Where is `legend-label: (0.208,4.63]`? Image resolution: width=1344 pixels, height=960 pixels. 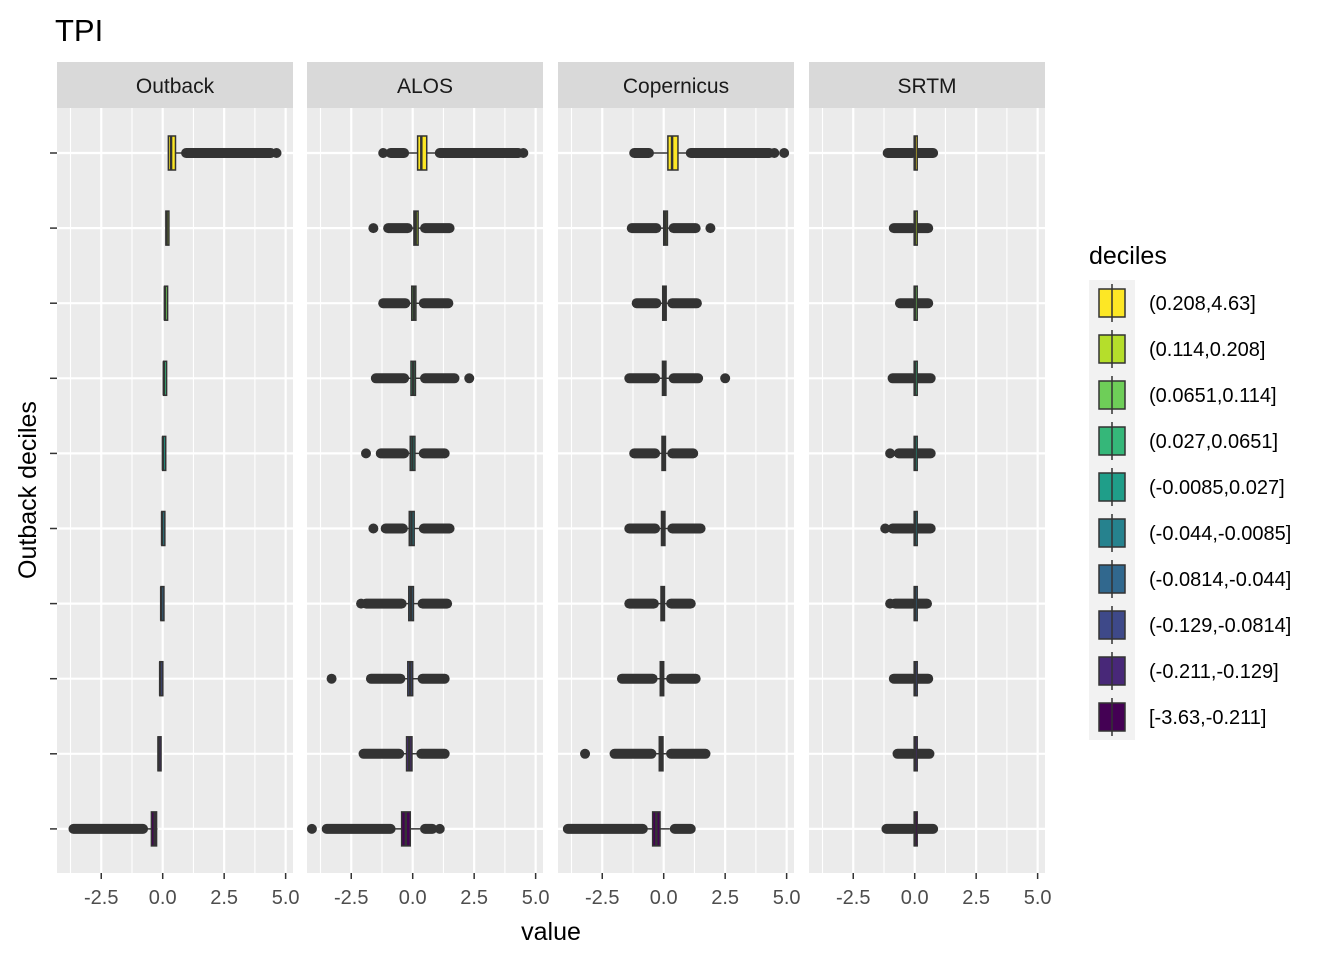
legend-label: (0.208,4.63] is located at coordinates (1202, 304).